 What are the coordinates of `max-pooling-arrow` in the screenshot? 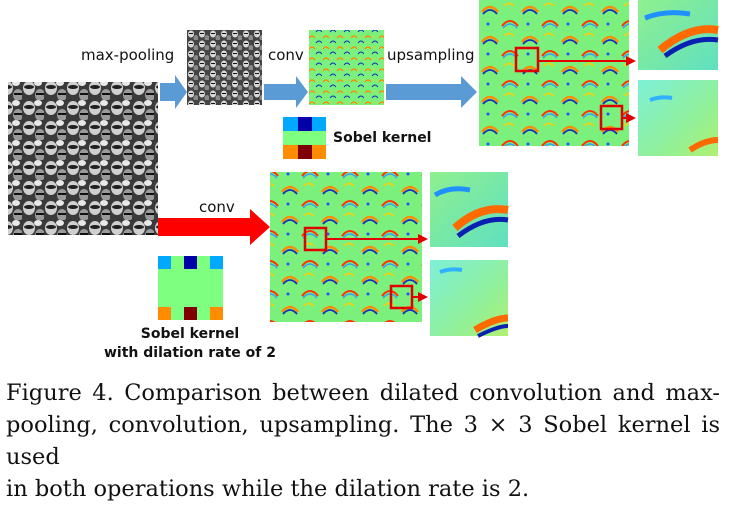 It's located at (173, 92).